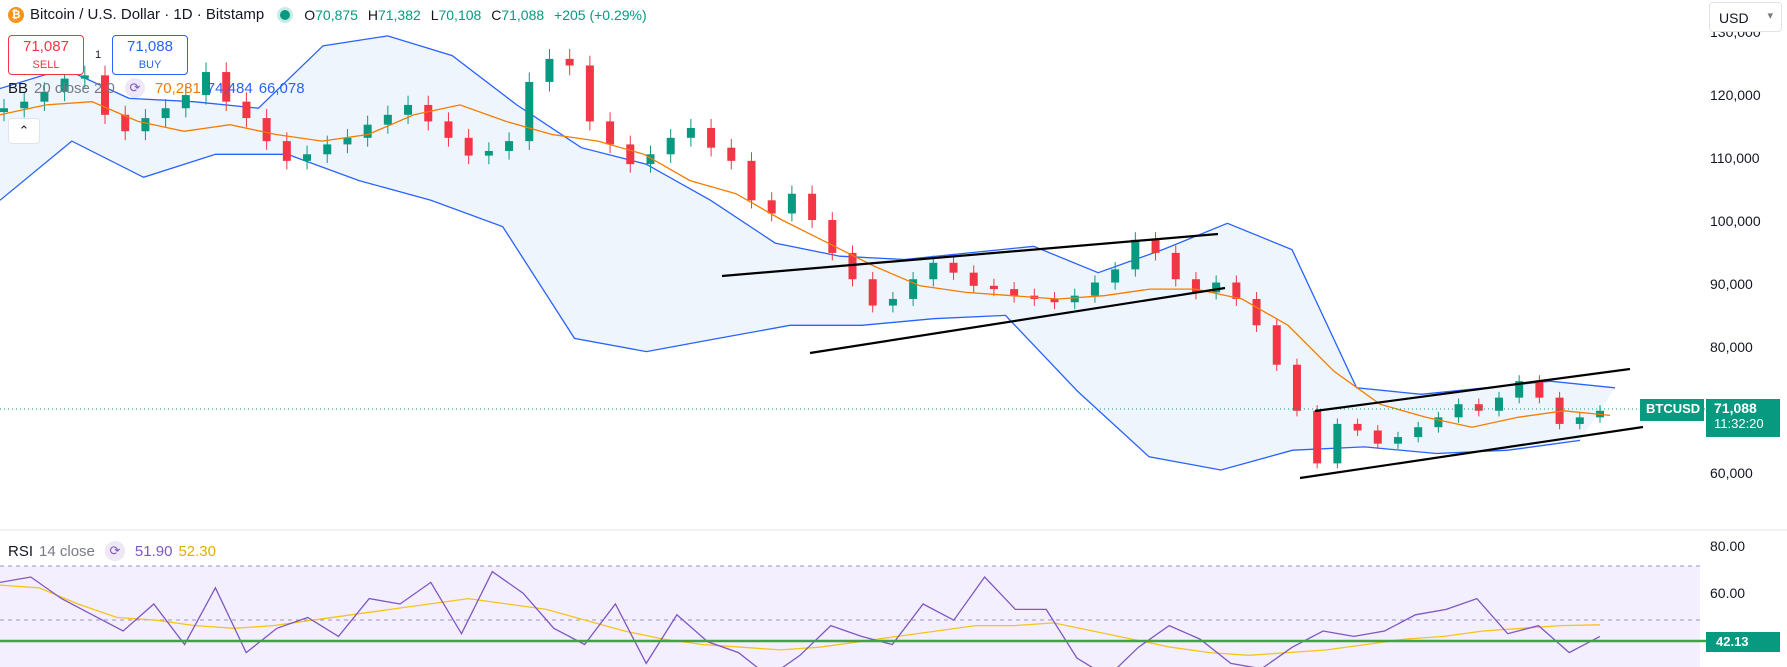 The height and width of the screenshot is (667, 1787). Describe the element at coordinates (177, 88) in the screenshot. I see `bb-basis-value: 70,281` at that location.